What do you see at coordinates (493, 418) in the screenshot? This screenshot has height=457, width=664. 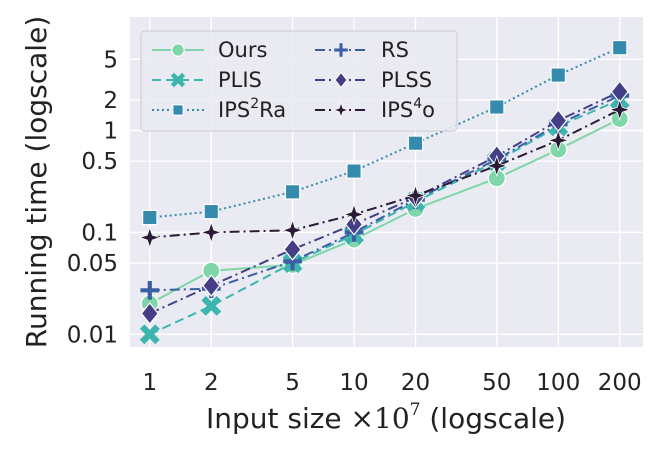 I see `x-axis-title-suffix: (logscale)` at bounding box center [493, 418].